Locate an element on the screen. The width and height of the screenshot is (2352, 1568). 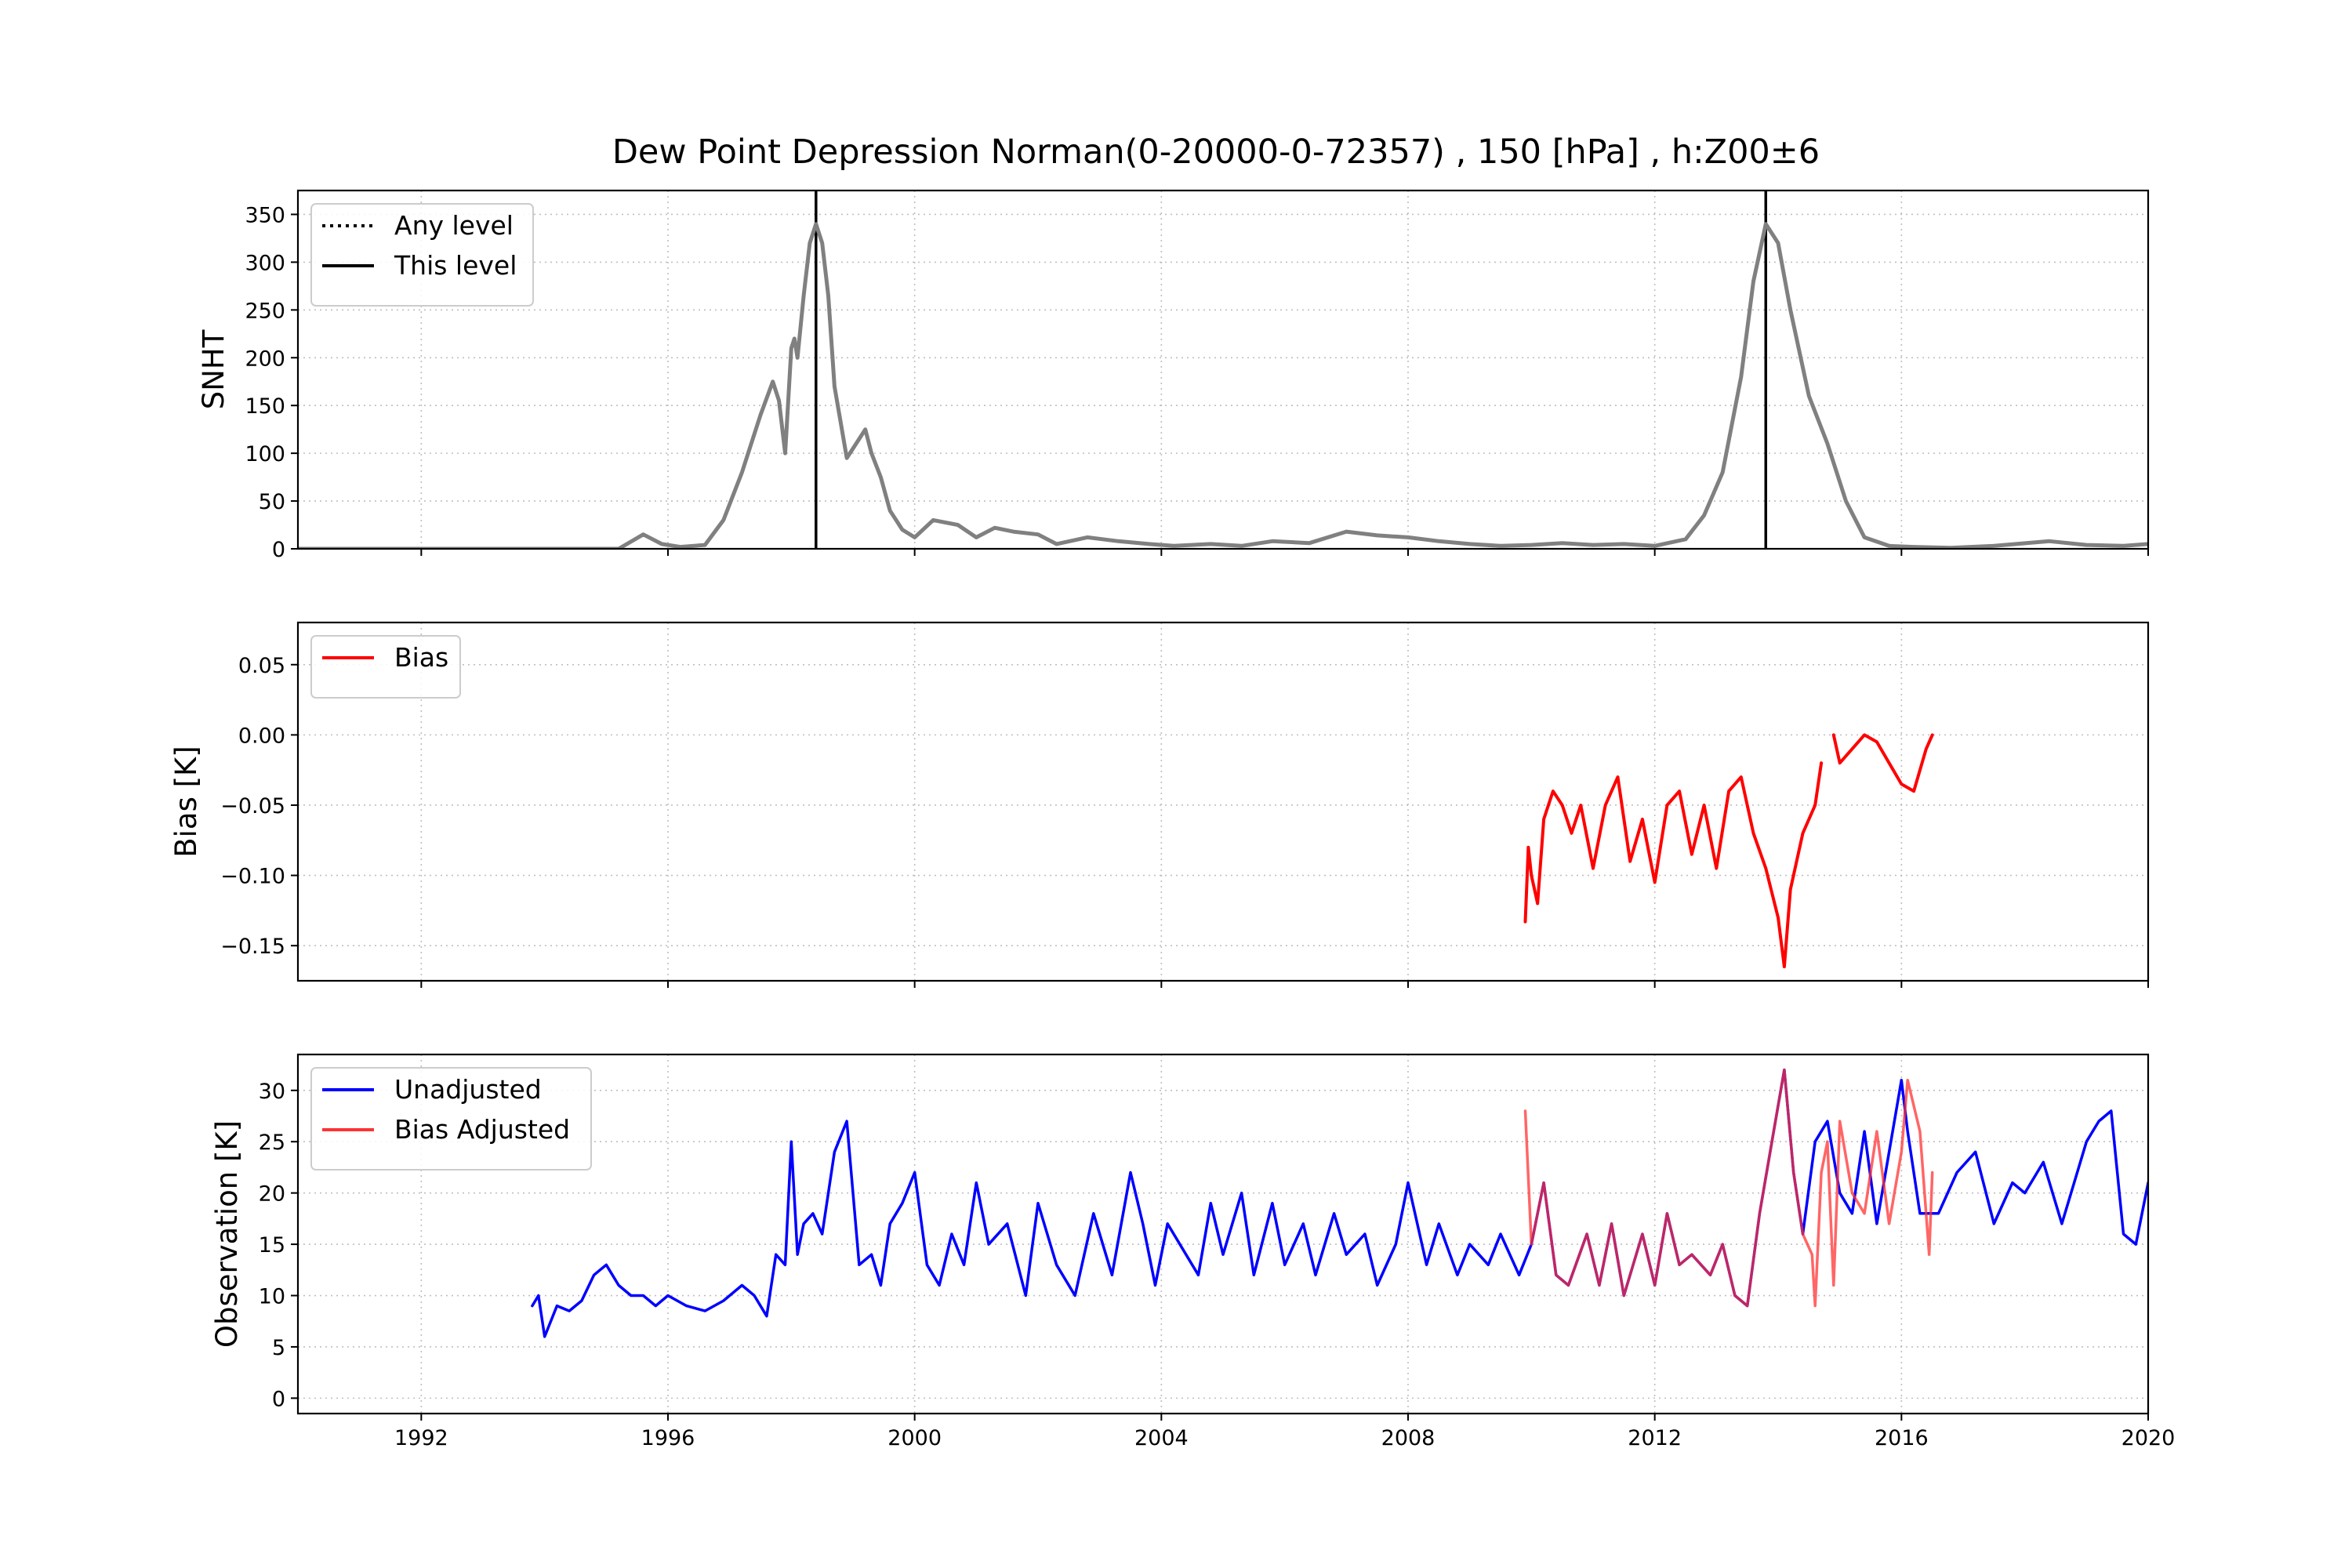
y-tick-label: 350 is located at coordinates (265, 215).